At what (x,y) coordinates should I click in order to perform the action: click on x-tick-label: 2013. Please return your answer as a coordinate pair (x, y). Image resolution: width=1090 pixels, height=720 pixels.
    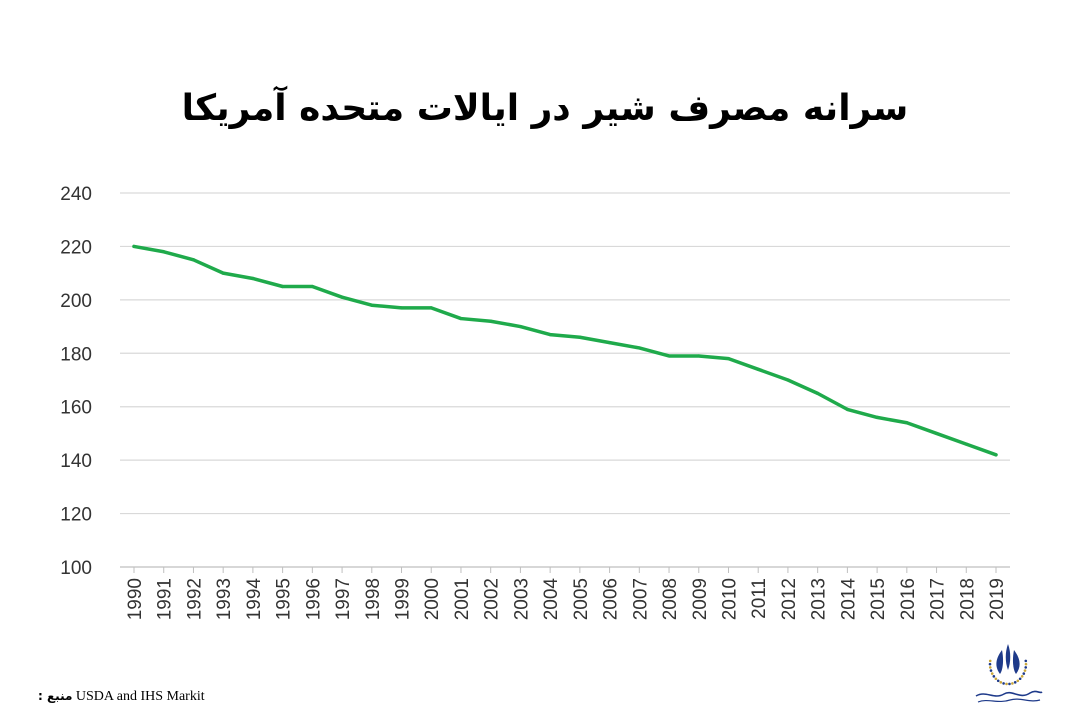
    Looking at the image, I should click on (819, 599).